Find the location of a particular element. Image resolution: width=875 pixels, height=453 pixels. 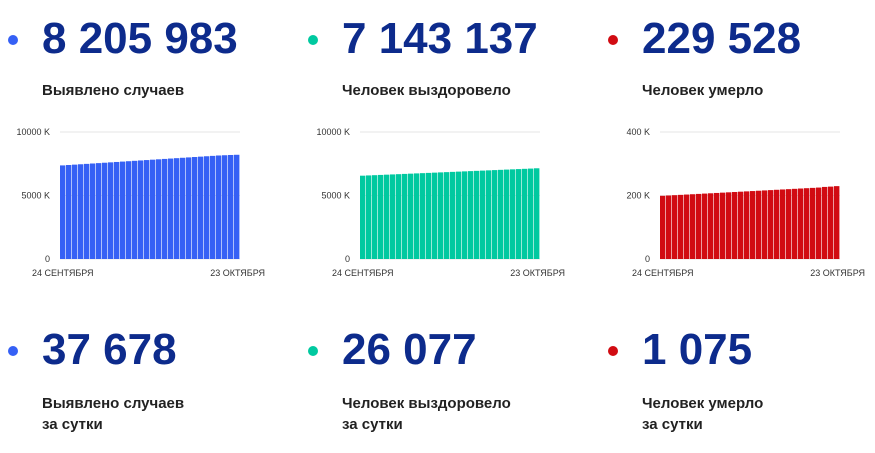

recovered-dot is located at coordinates (313, 40).